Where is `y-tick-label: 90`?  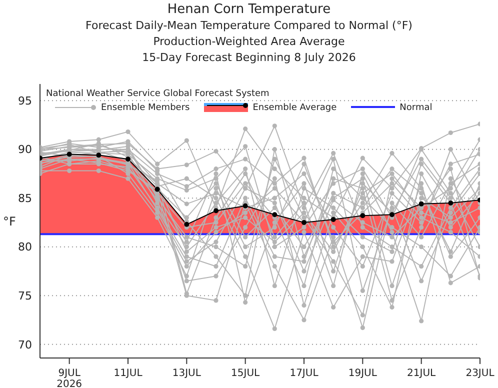 y-tick-label: 90 is located at coordinates (25, 149).